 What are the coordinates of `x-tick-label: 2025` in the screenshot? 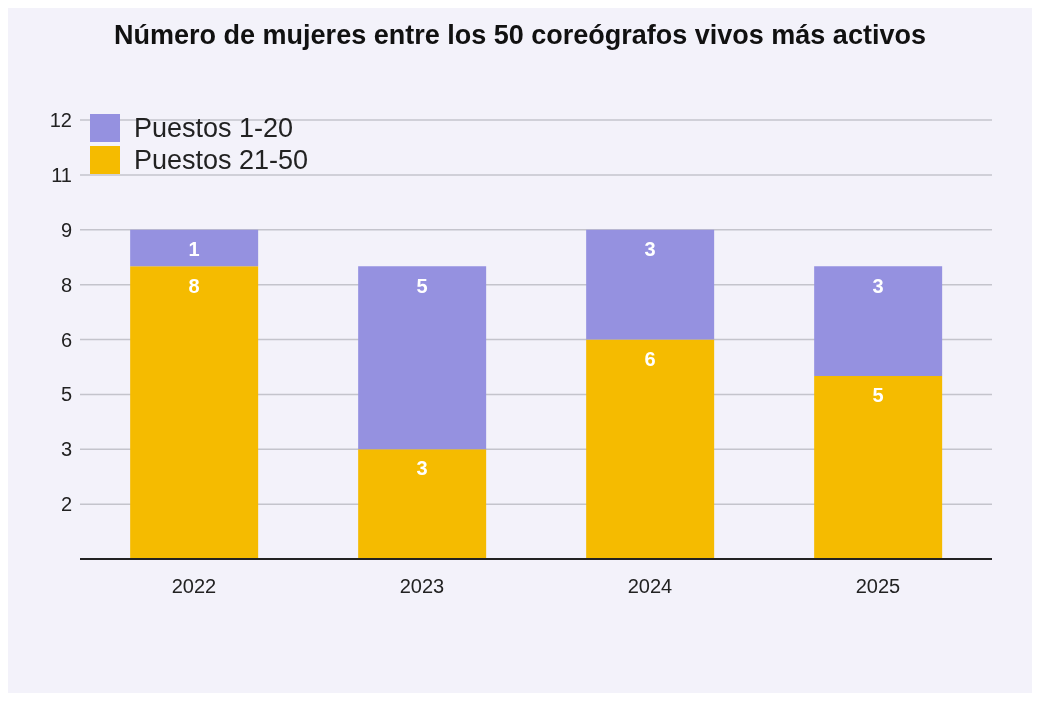 It's located at (878, 586).